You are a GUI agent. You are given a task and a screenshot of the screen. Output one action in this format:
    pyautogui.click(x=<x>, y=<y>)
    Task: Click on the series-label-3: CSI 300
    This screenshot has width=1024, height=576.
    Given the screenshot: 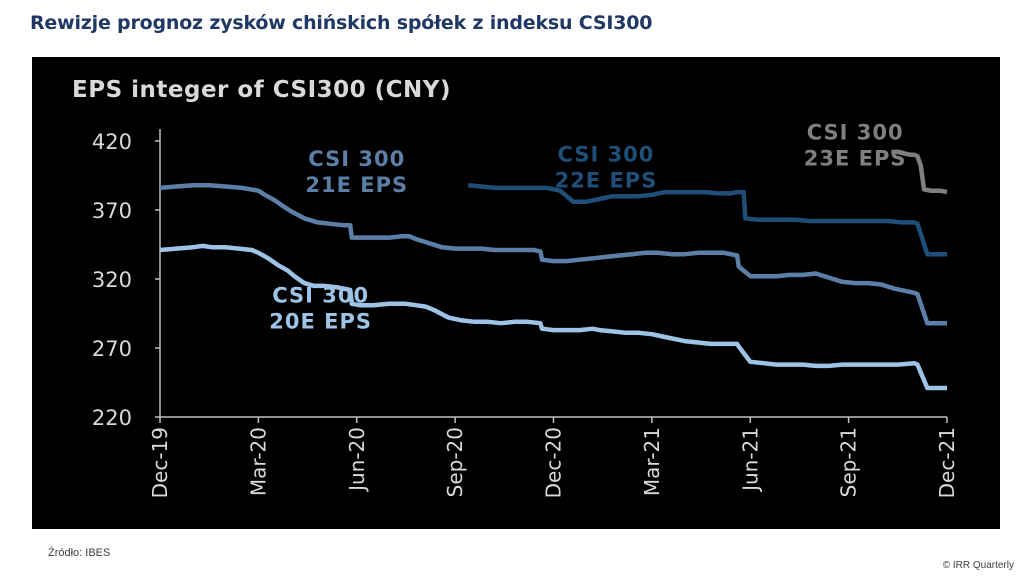 What is the action you would take?
    pyautogui.click(x=855, y=133)
    